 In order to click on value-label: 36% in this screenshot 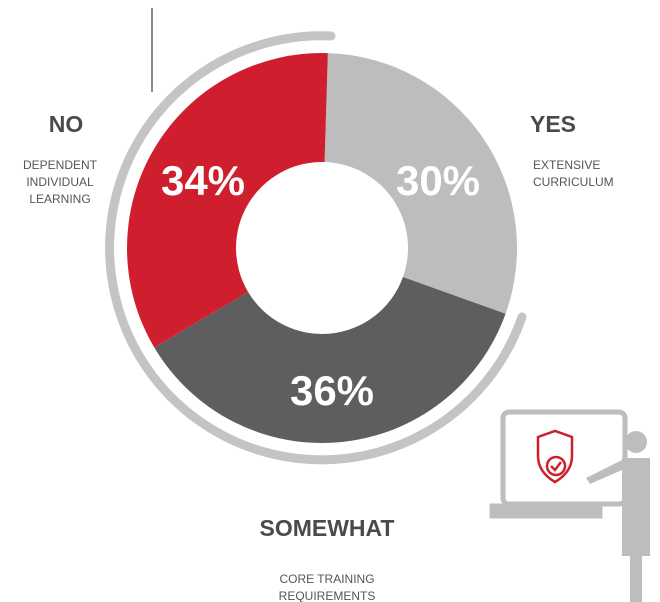, I will do `click(332, 390)`.